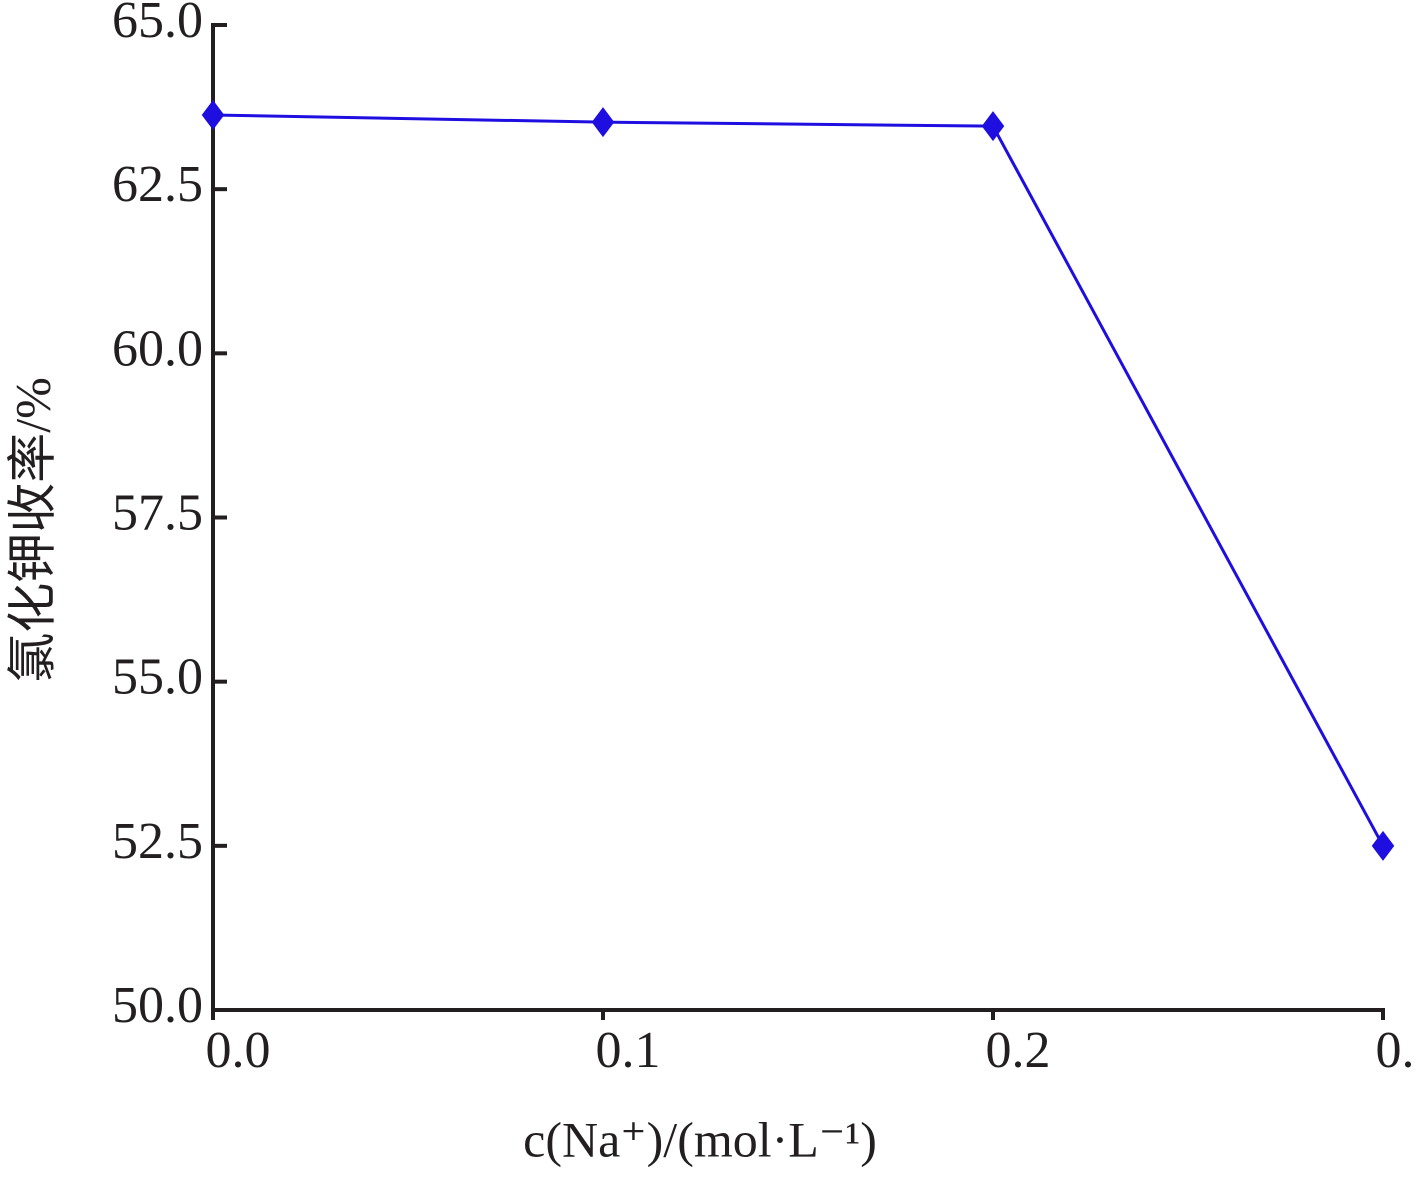  What do you see at coordinates (628, 1050) in the screenshot?
I see `x-tick-label: 0.1` at bounding box center [628, 1050].